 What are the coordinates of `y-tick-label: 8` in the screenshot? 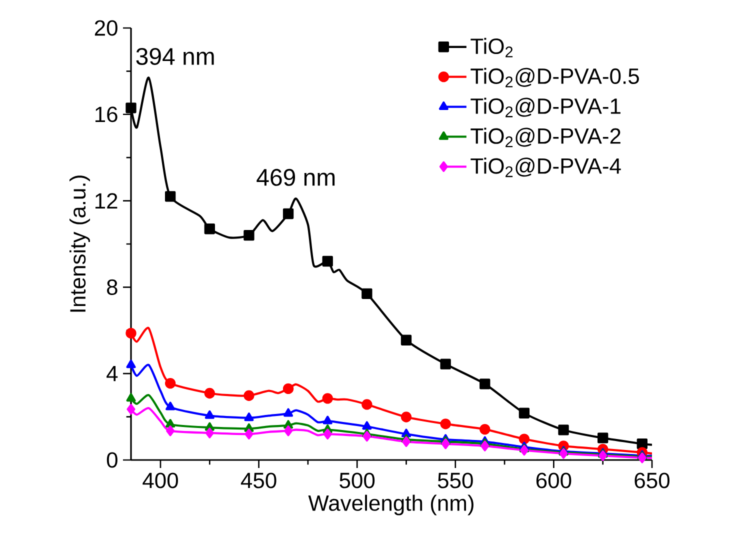 It's located at (112, 287).